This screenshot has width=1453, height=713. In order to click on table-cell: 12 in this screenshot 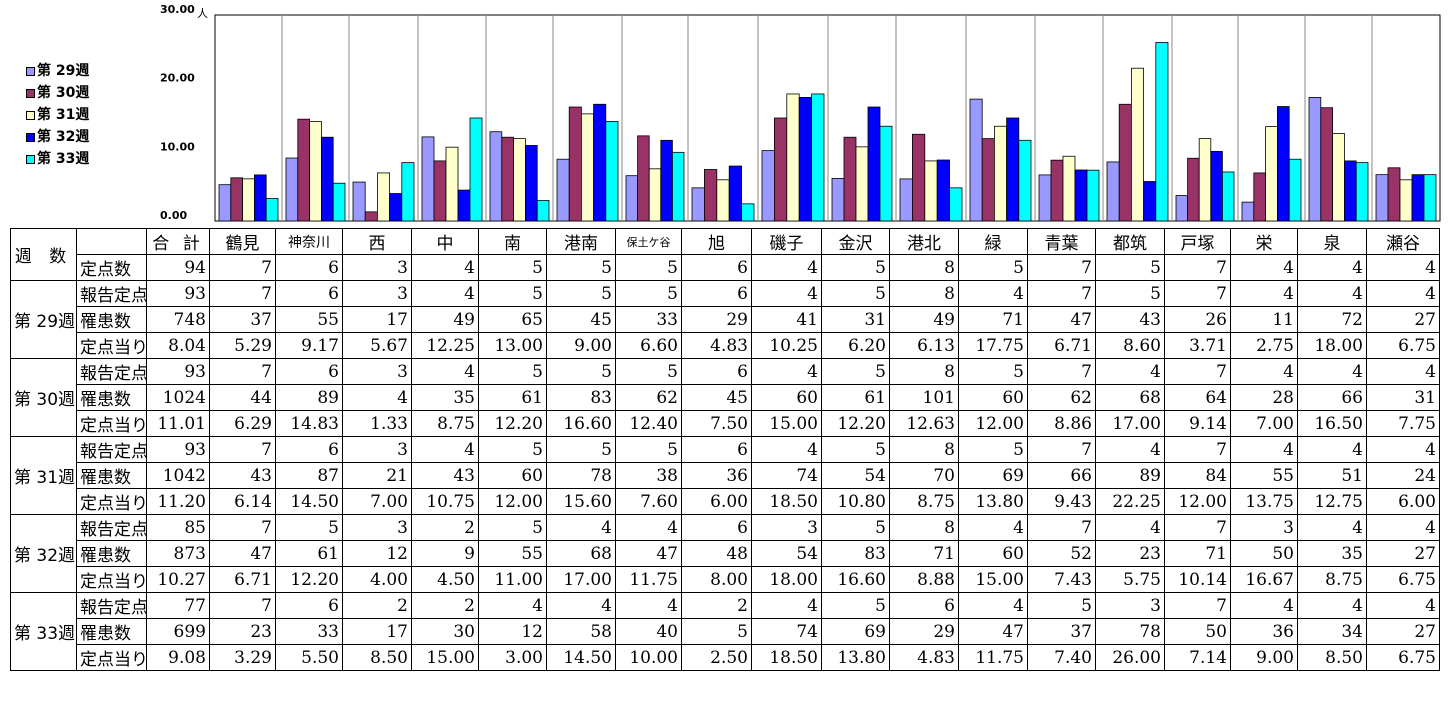, I will do `click(512, 631)`.